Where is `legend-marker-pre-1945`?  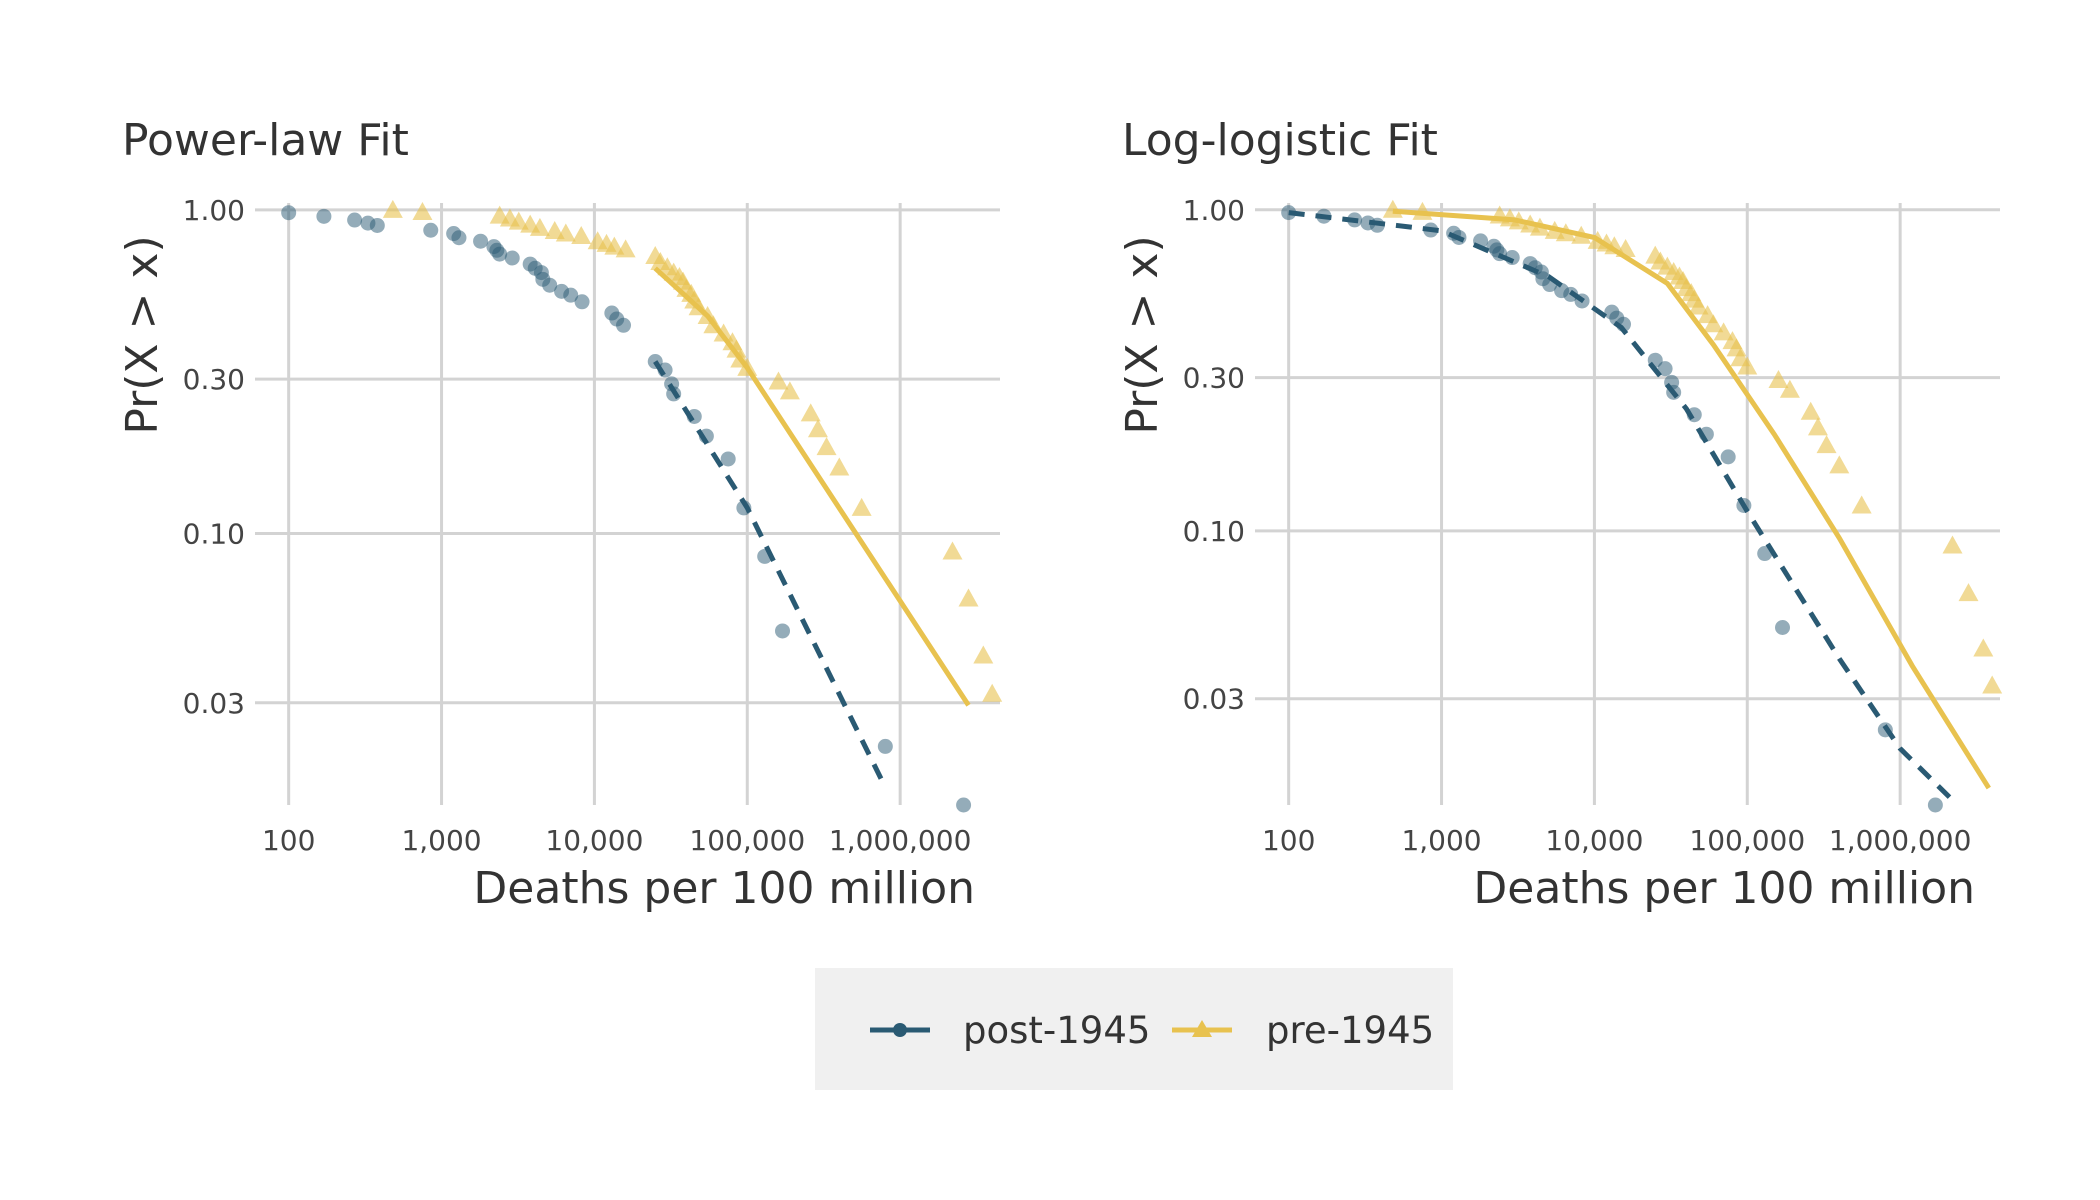
legend-marker-pre-1945 is located at coordinates (1202, 1028).